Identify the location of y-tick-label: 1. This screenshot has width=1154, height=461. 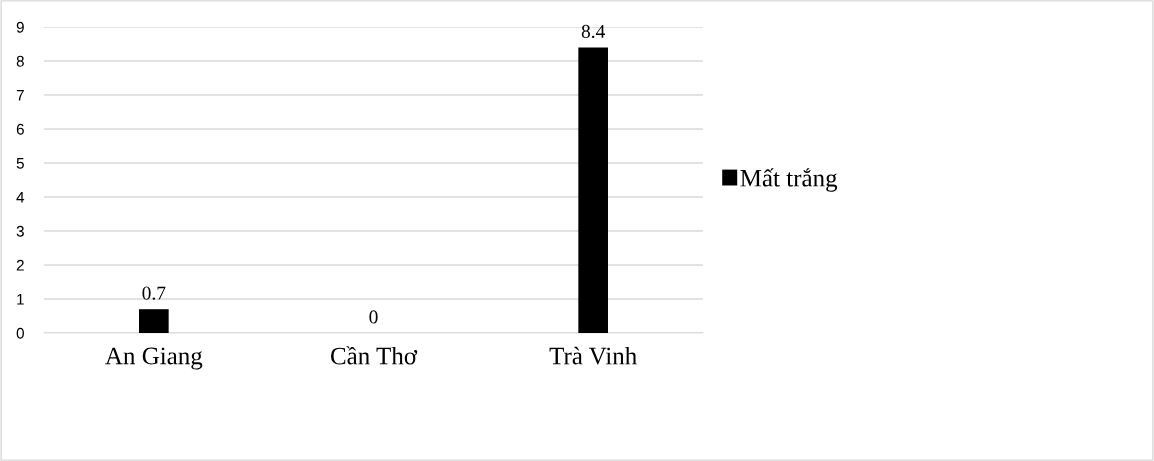
(20, 299).